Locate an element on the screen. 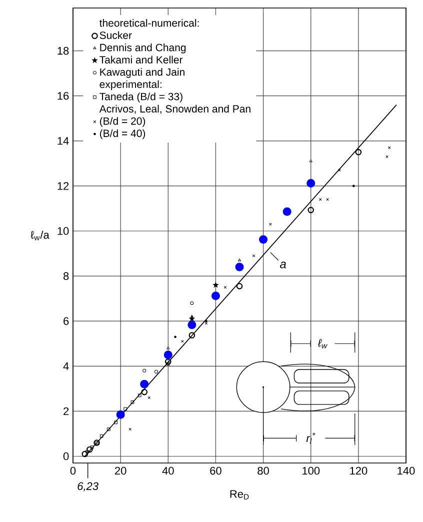 This screenshot has width=423, height=522. legend-label: (B/d = 20) is located at coordinates (123, 122).